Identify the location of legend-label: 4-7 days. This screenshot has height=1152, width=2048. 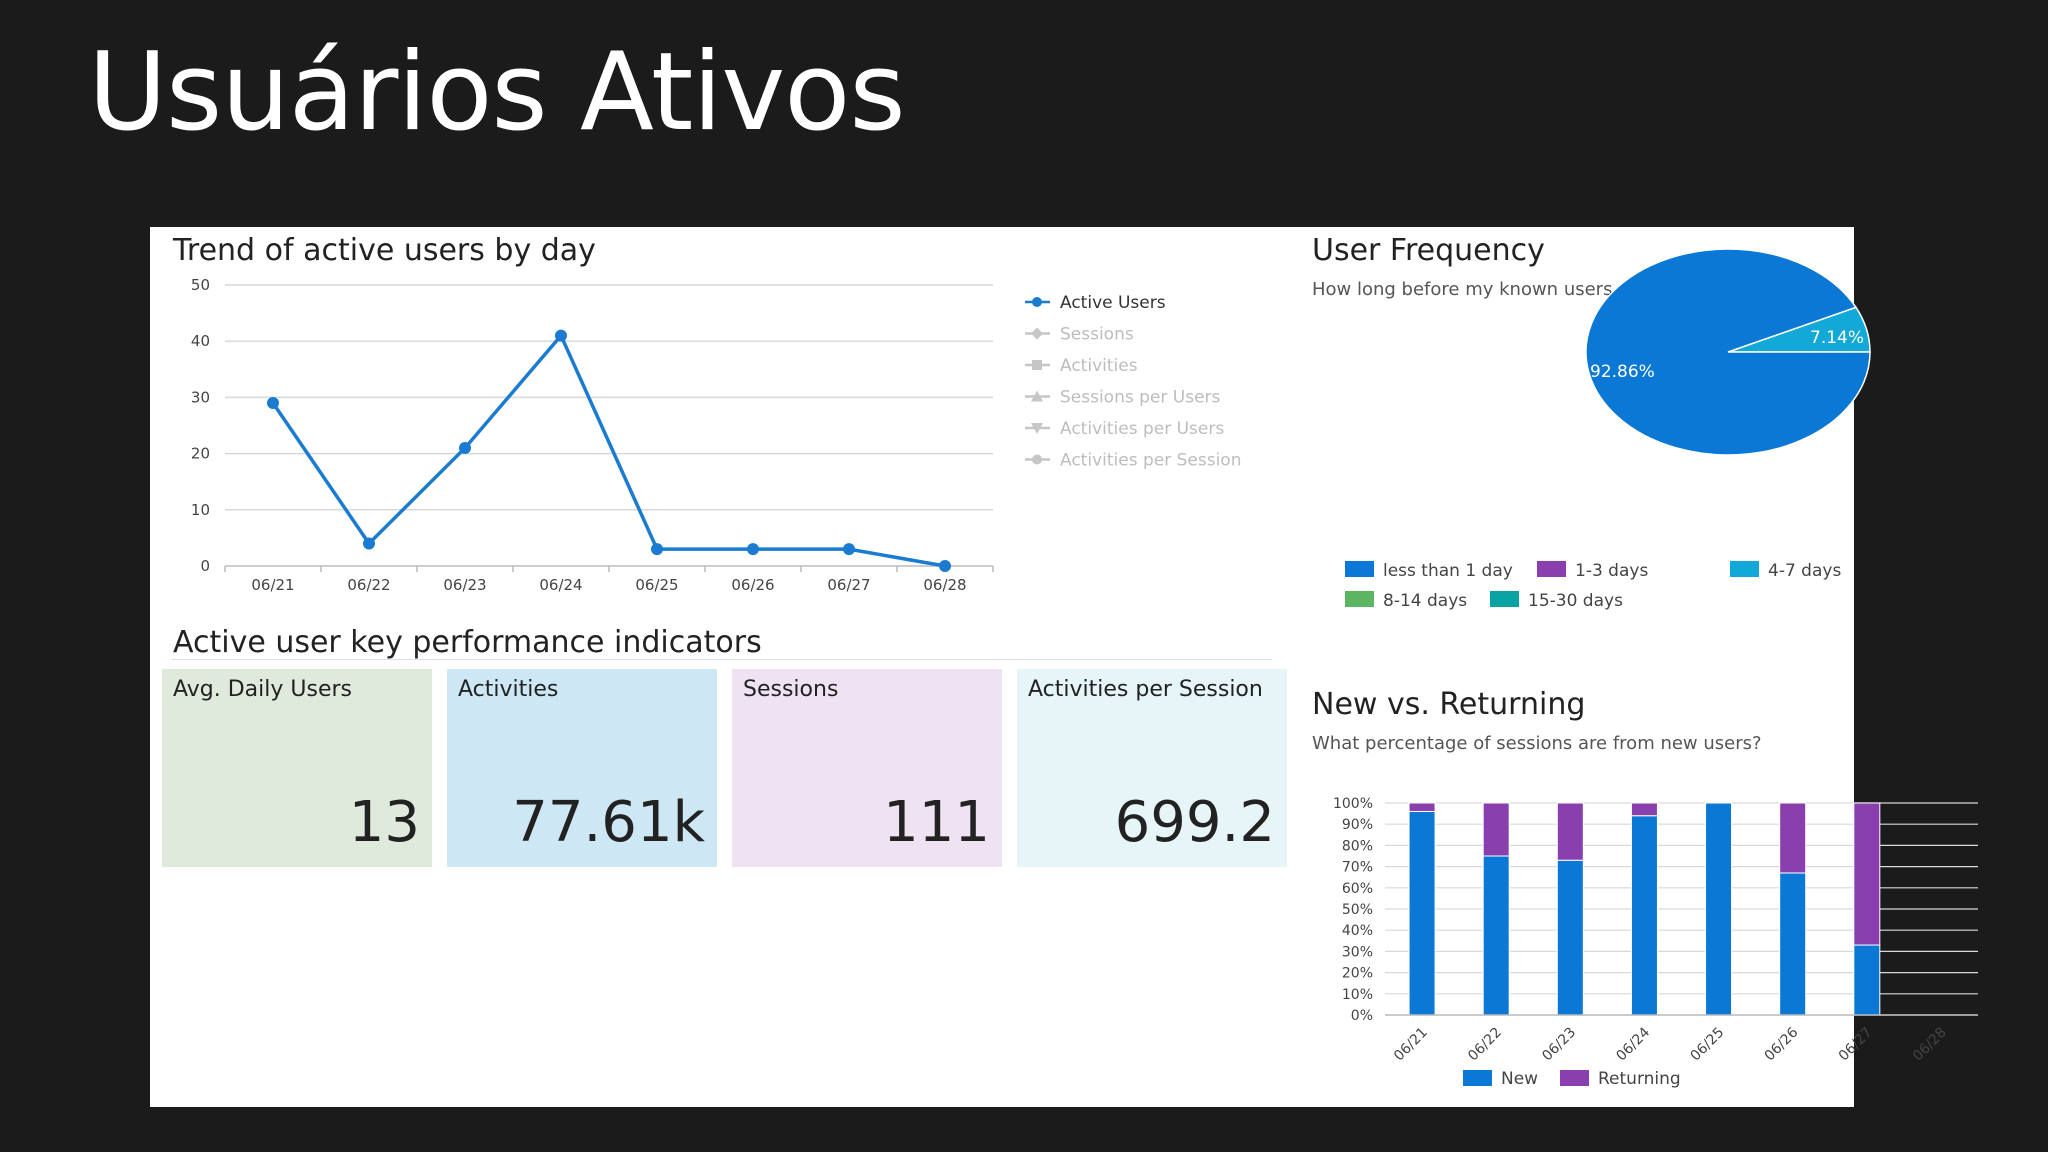
(1804, 571).